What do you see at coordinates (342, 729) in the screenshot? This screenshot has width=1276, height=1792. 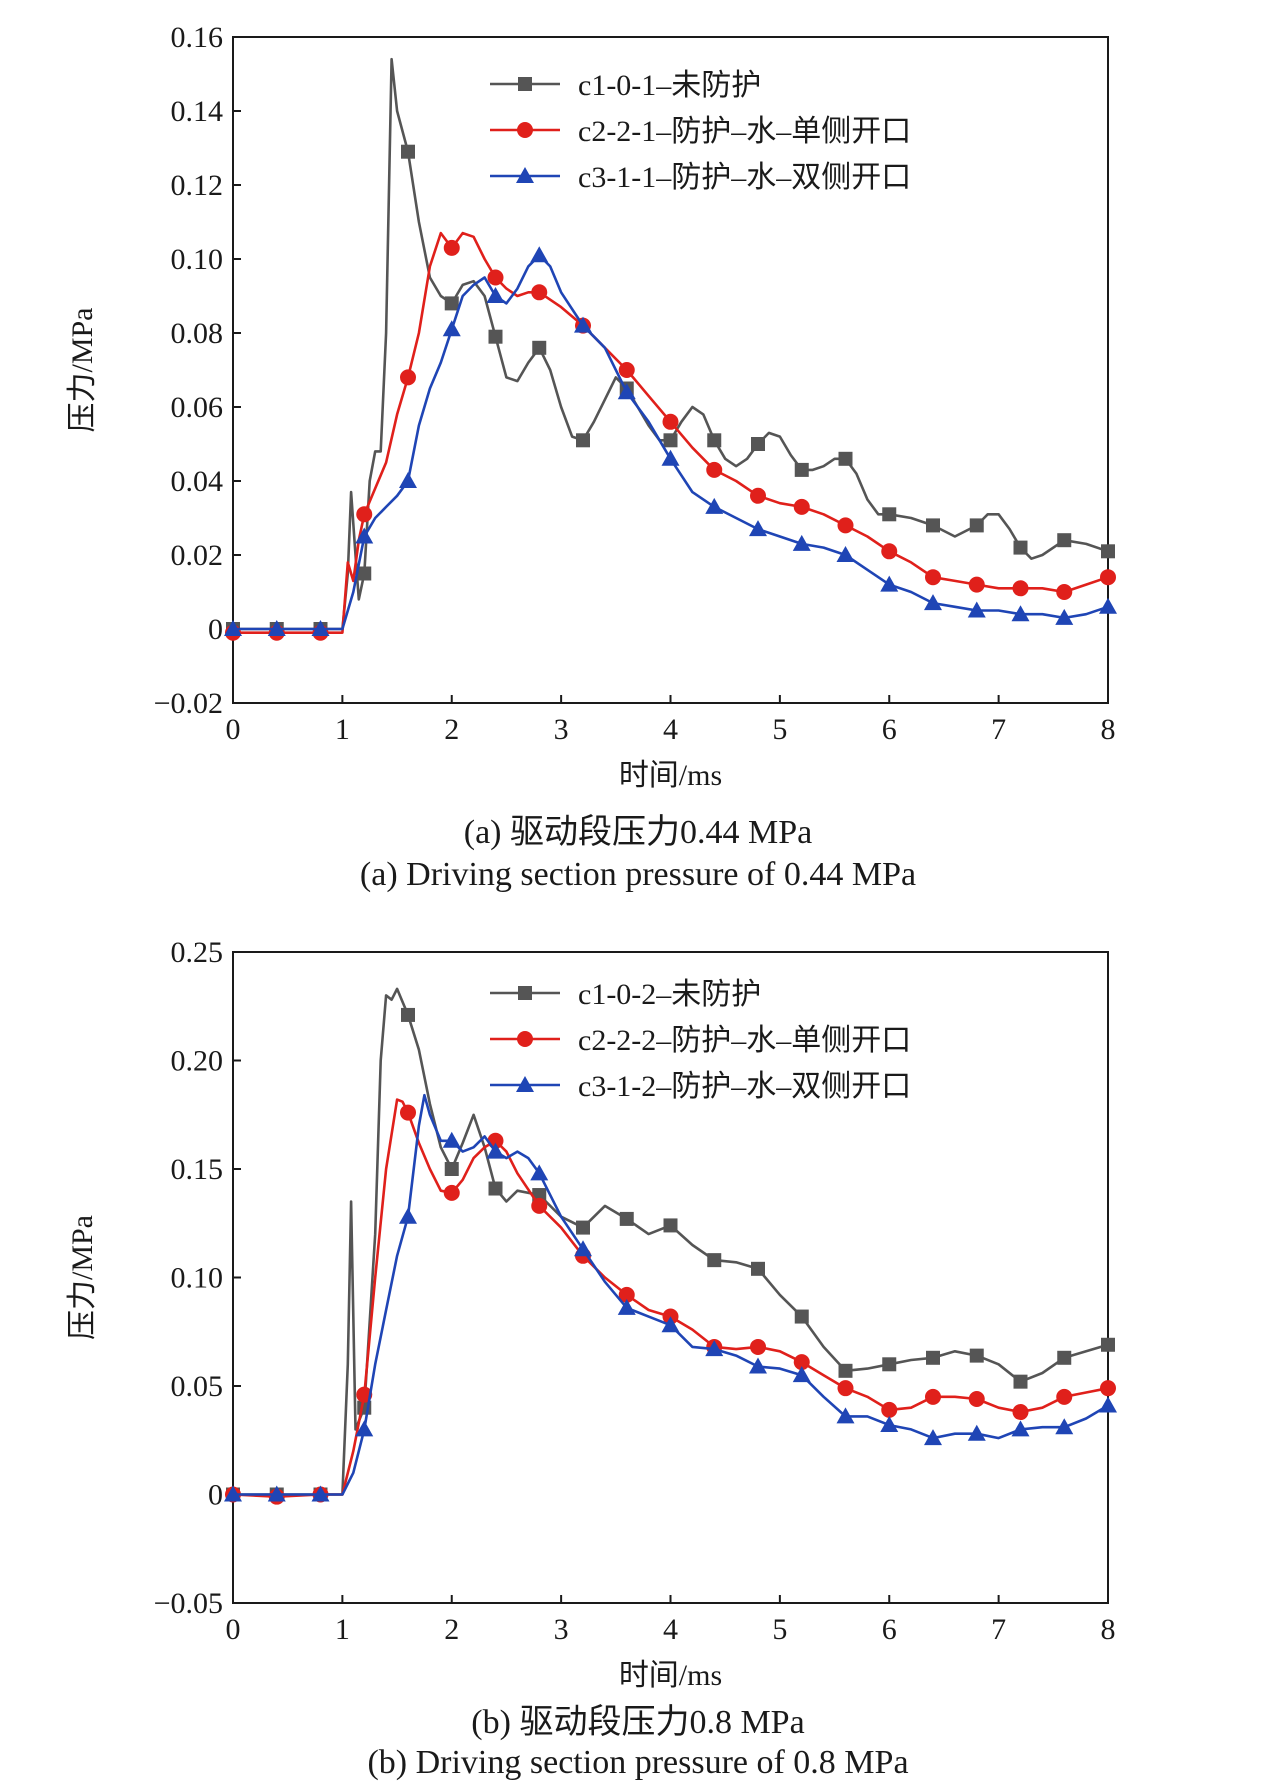 I see `x-tick-label: 1` at bounding box center [342, 729].